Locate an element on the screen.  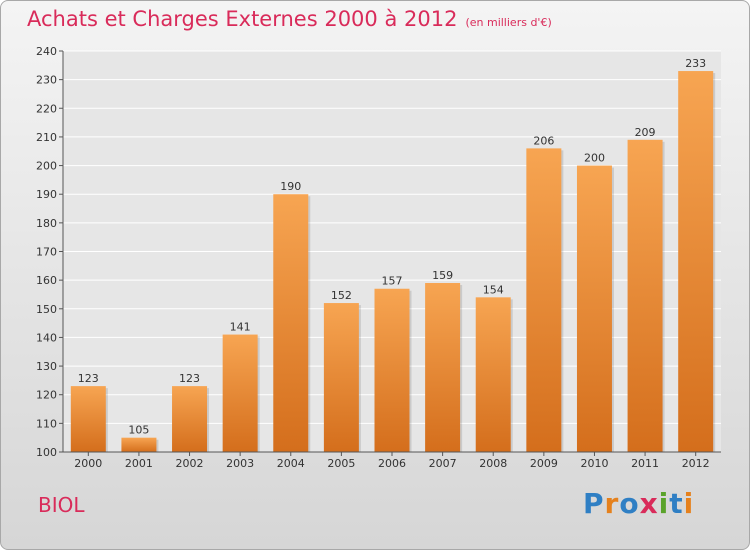
data-label: 141 is located at coordinates (240, 327).